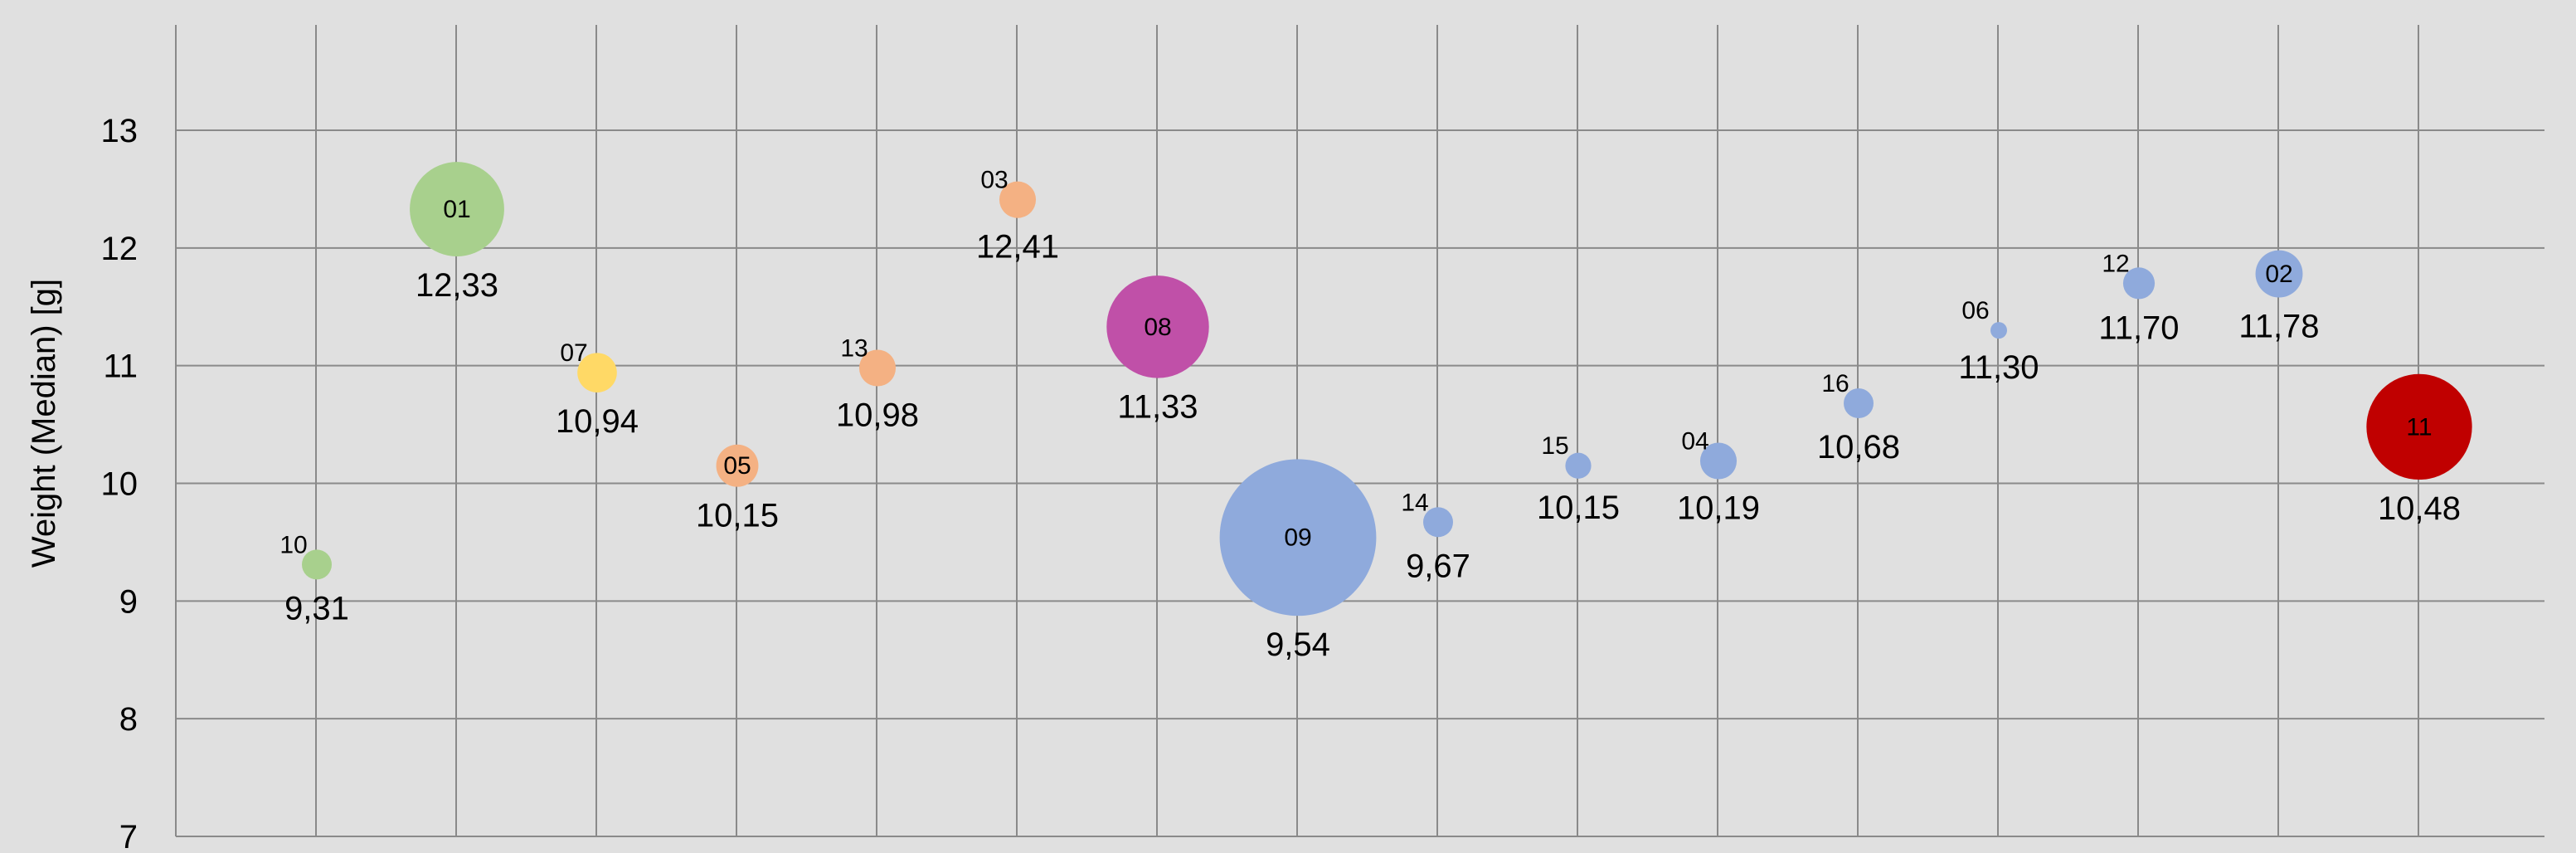 This screenshot has height=853, width=2576. What do you see at coordinates (1695, 442) in the screenshot?
I see `bubble-id-label: 04` at bounding box center [1695, 442].